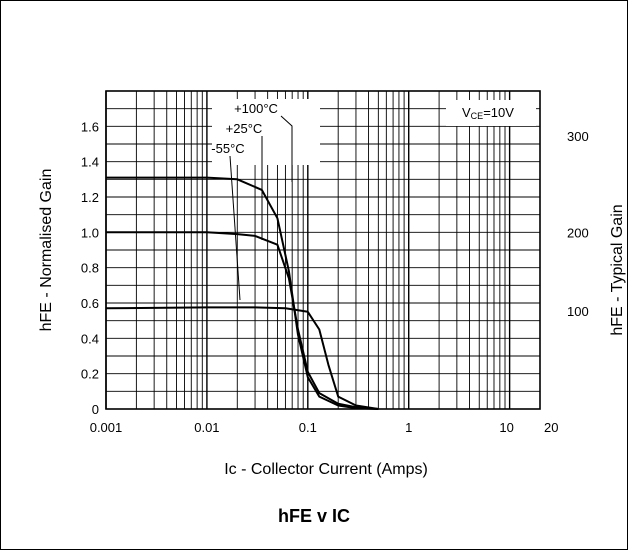  I want to click on legend-label-1: +25°C, so click(244, 128).